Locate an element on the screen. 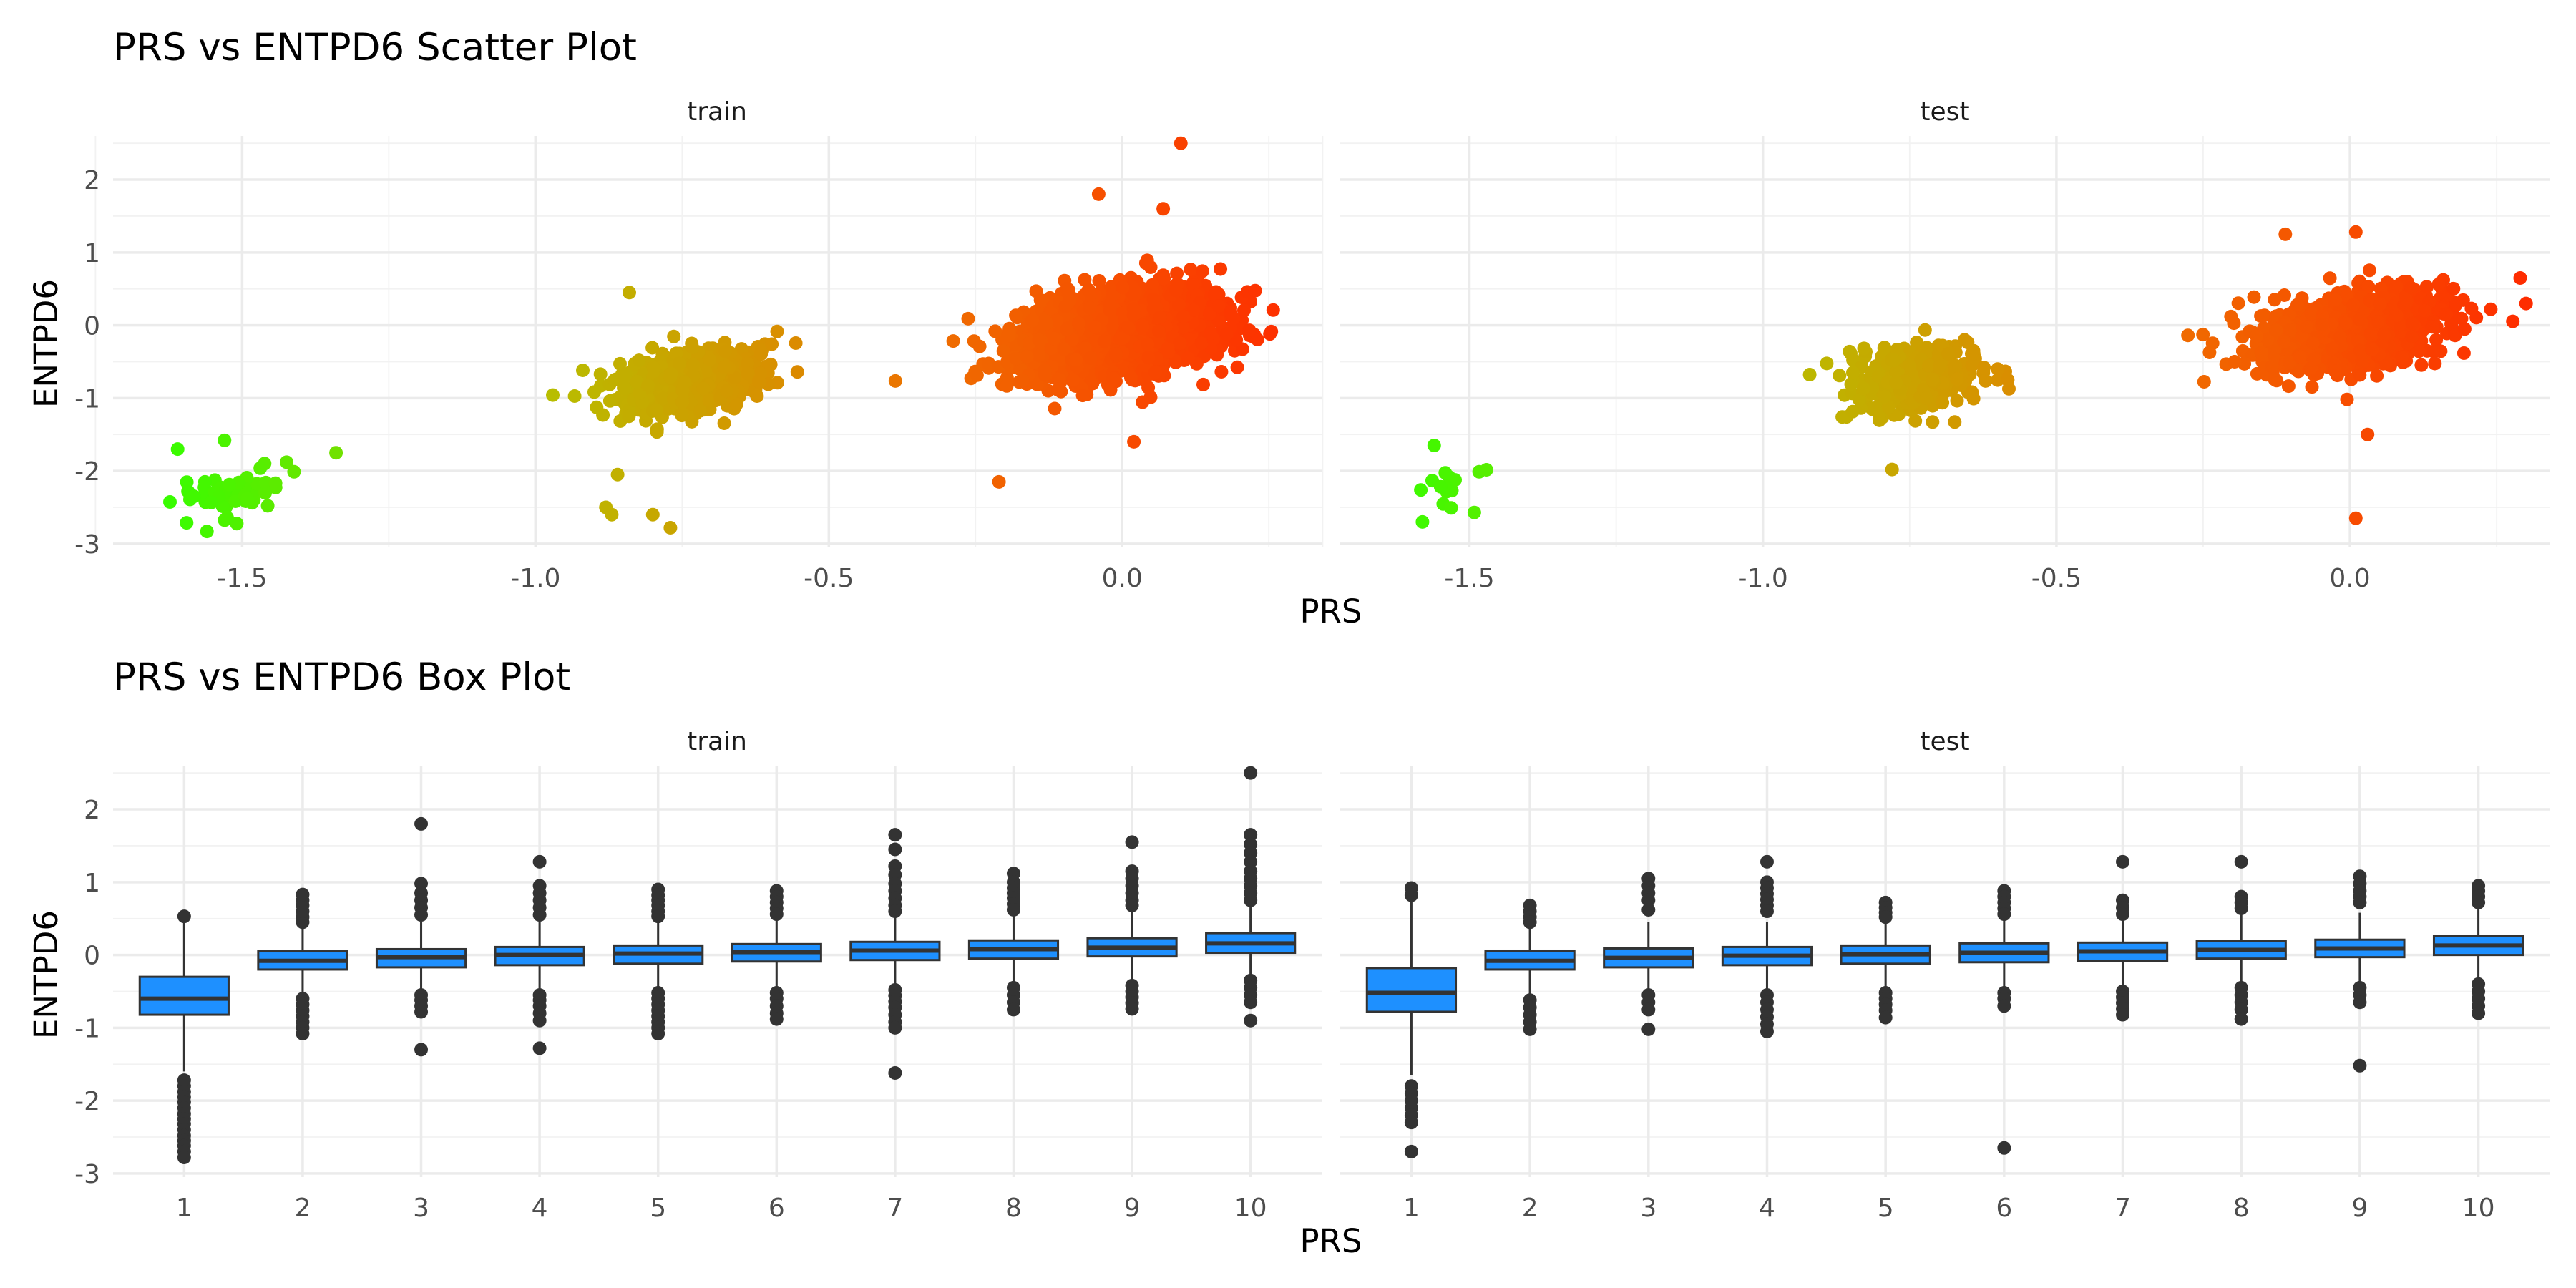 The image size is (2576, 1288). x-tick-label: 4 is located at coordinates (540, 1208).